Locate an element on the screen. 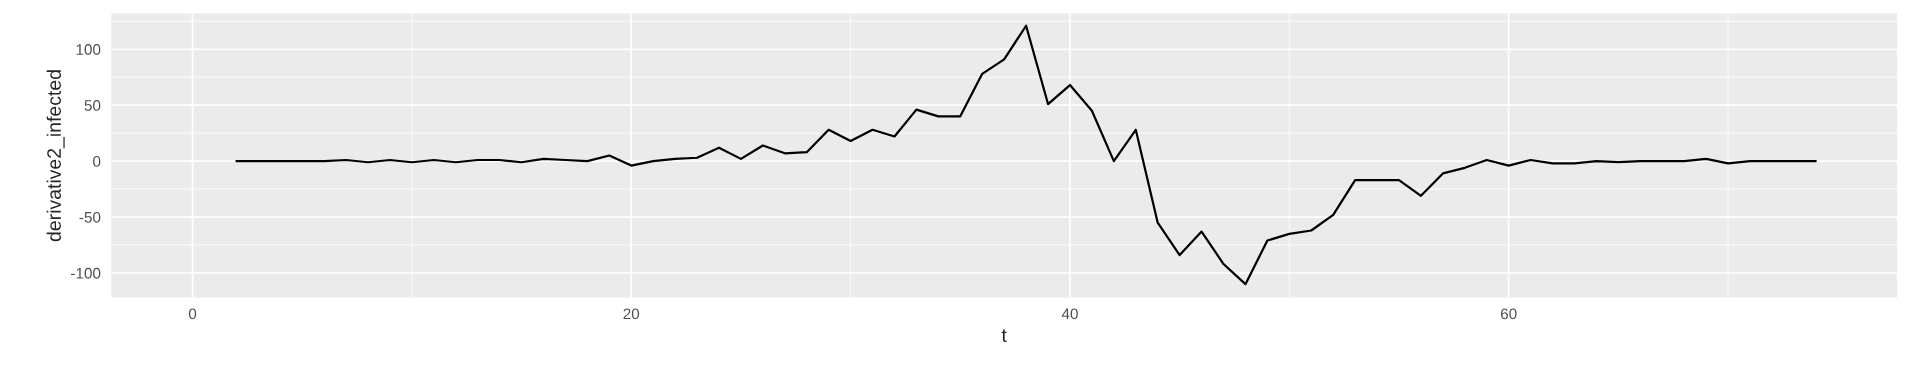 The width and height of the screenshot is (1920, 384). x-tick-label: 20 is located at coordinates (631, 314).